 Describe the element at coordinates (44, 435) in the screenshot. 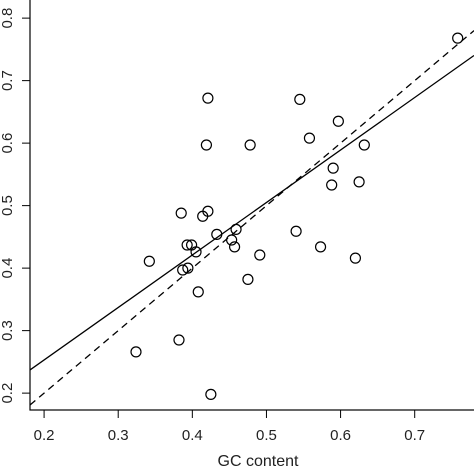

I see `x-tick-label: 0.2` at that location.